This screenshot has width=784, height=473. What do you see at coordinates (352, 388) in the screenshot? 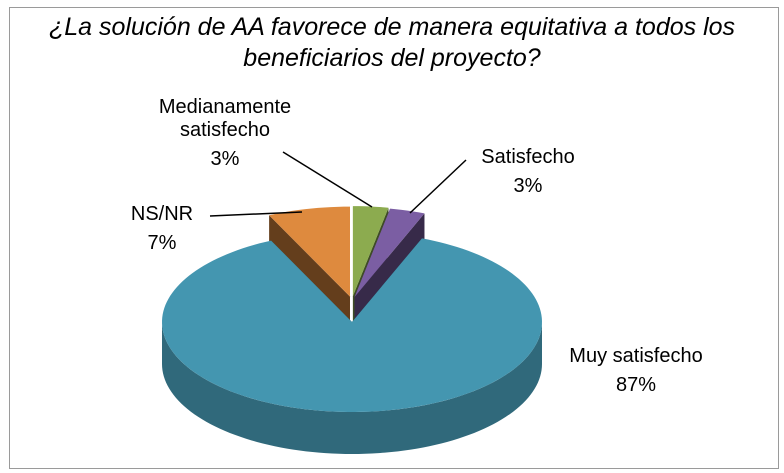
I see `slice-side` at bounding box center [352, 388].